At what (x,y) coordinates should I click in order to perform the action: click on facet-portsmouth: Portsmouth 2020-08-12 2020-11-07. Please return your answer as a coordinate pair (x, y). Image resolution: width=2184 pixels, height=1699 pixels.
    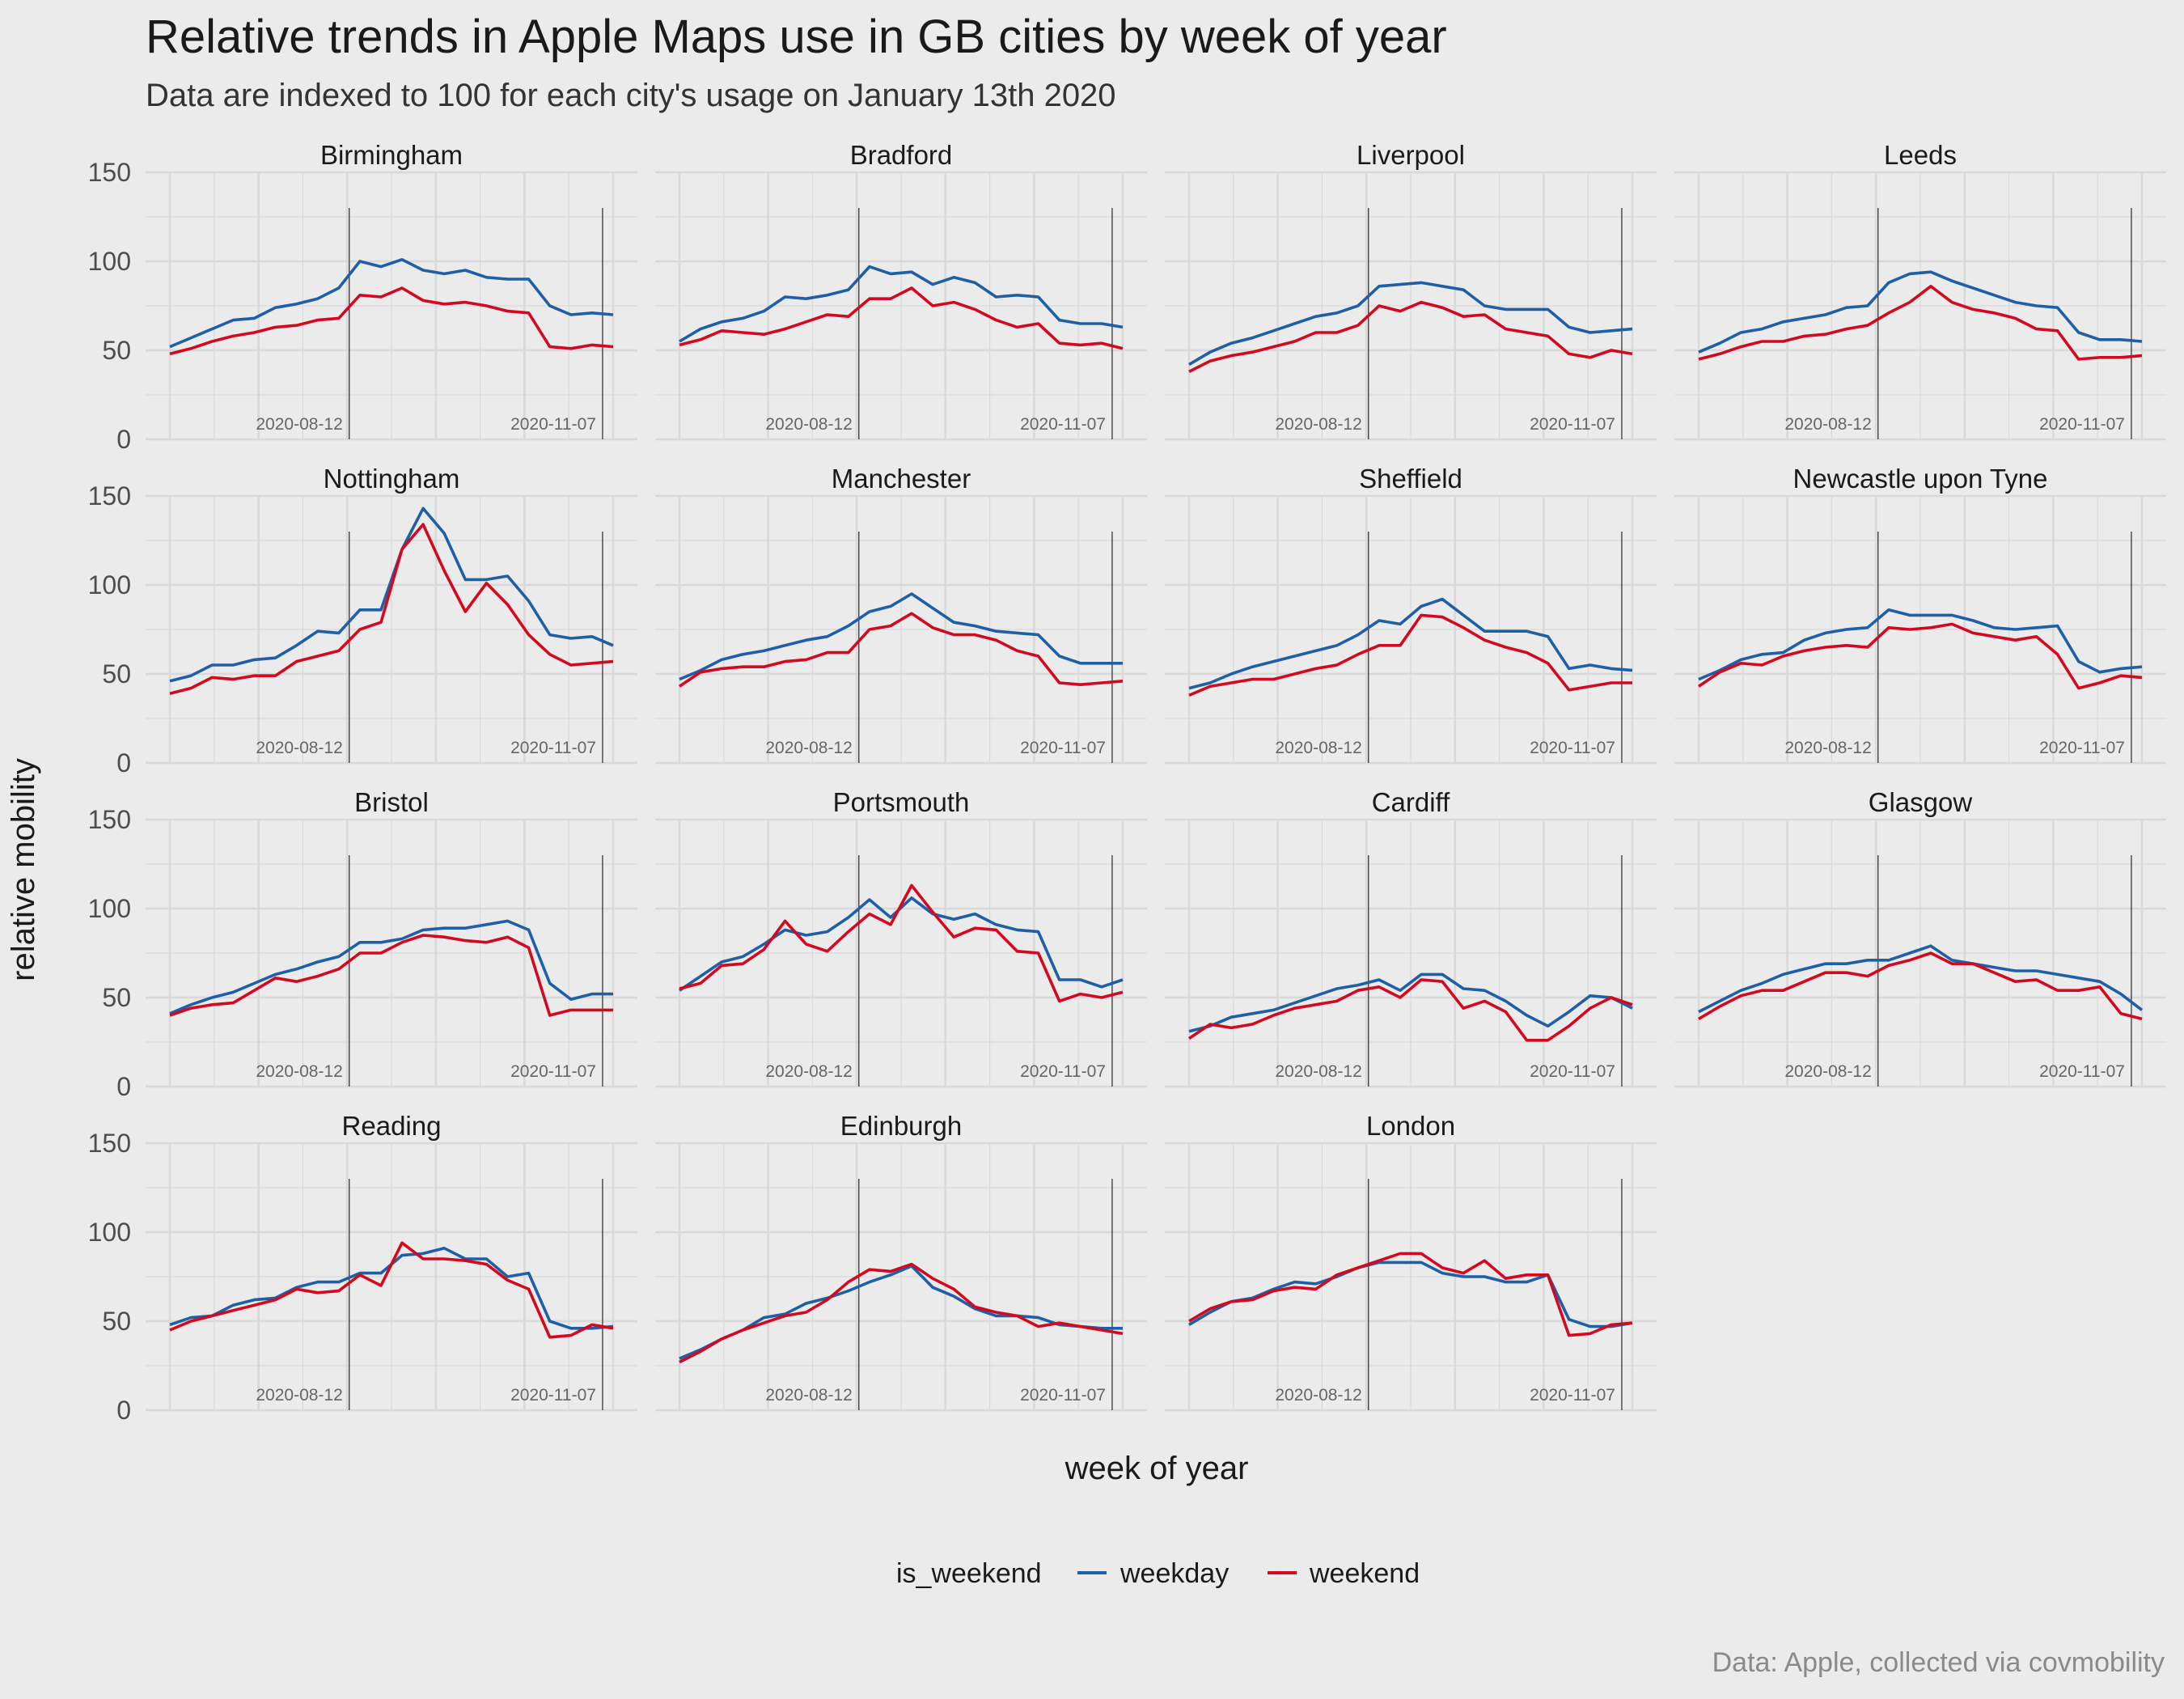
    Looking at the image, I should click on (901, 938).